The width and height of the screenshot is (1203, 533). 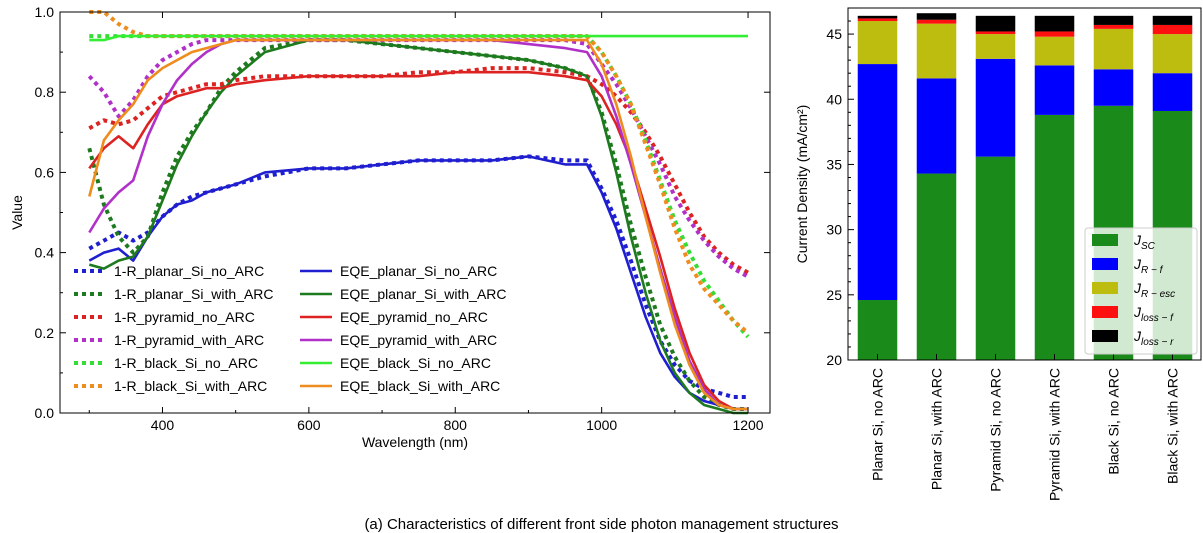 I want to click on x-tick-label: 600, so click(x=309, y=425).